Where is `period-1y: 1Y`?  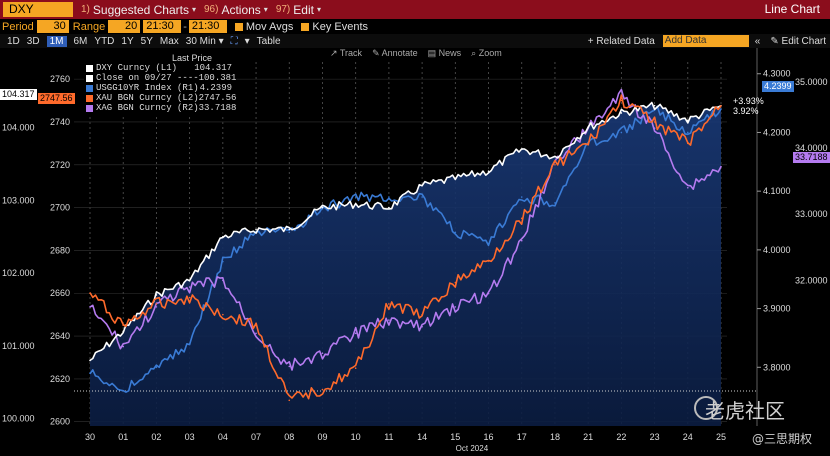 period-1y: 1Y is located at coordinates (127, 41).